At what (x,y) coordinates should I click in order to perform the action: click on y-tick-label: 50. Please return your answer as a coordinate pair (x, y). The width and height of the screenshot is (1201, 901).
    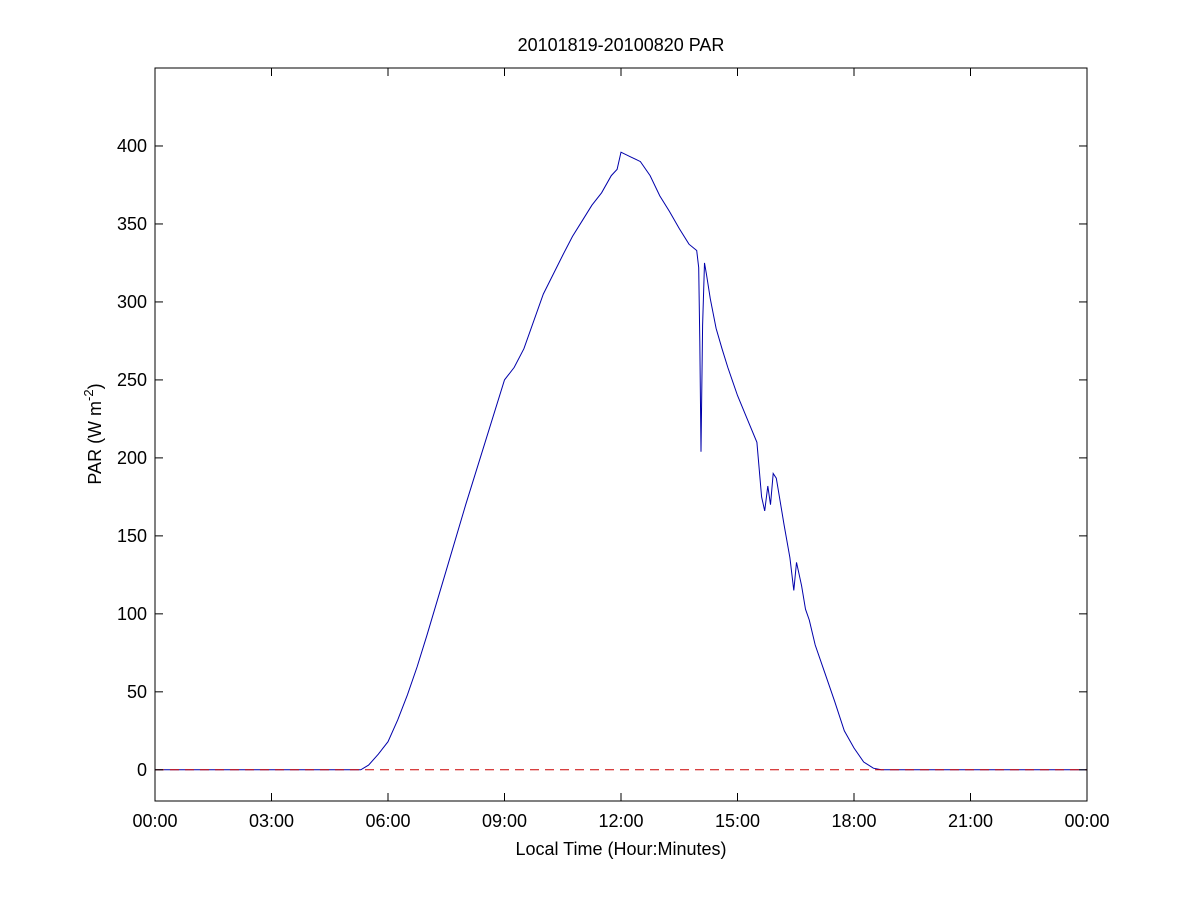
    Looking at the image, I should click on (137, 692).